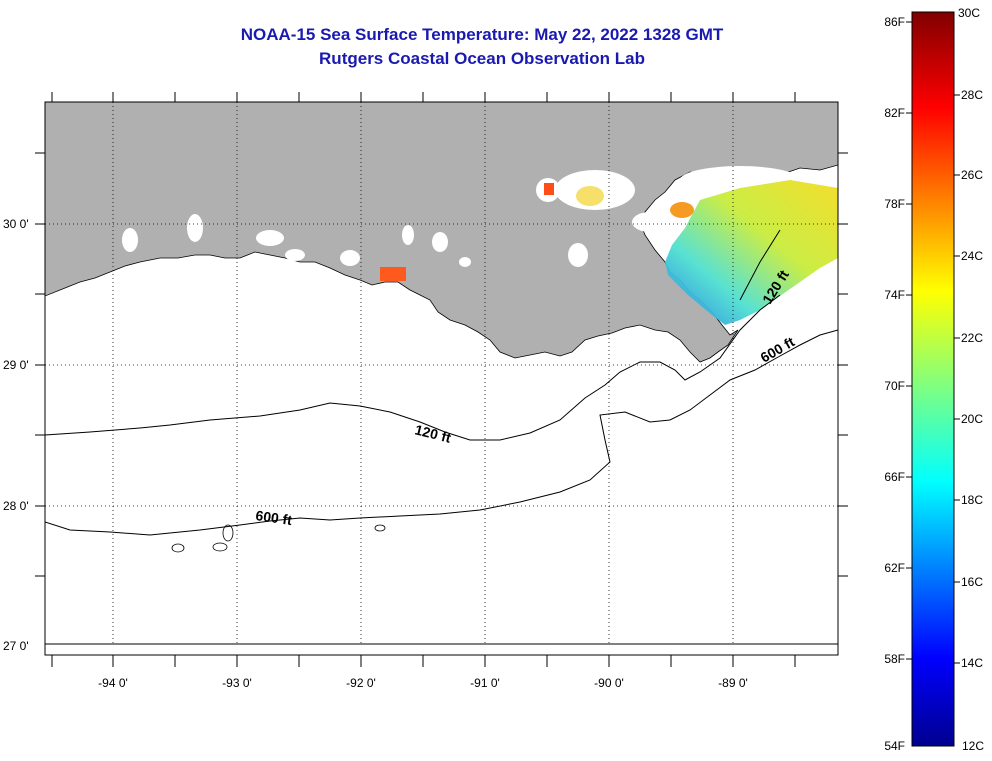 Image resolution: width=992 pixels, height=761 pixels. What do you see at coordinates (278, 538) in the screenshot?
I see `contour-islands` at bounding box center [278, 538].